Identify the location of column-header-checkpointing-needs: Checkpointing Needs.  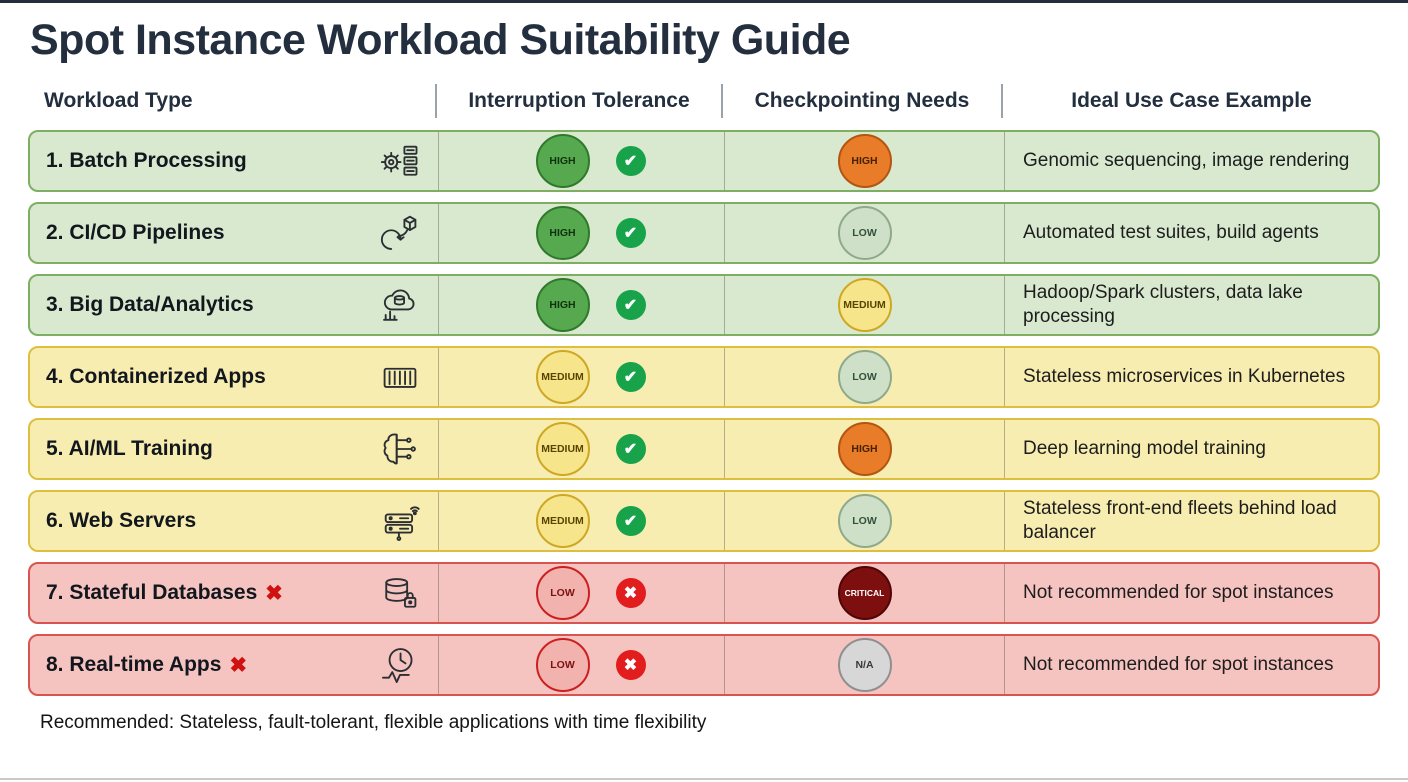
(863, 101).